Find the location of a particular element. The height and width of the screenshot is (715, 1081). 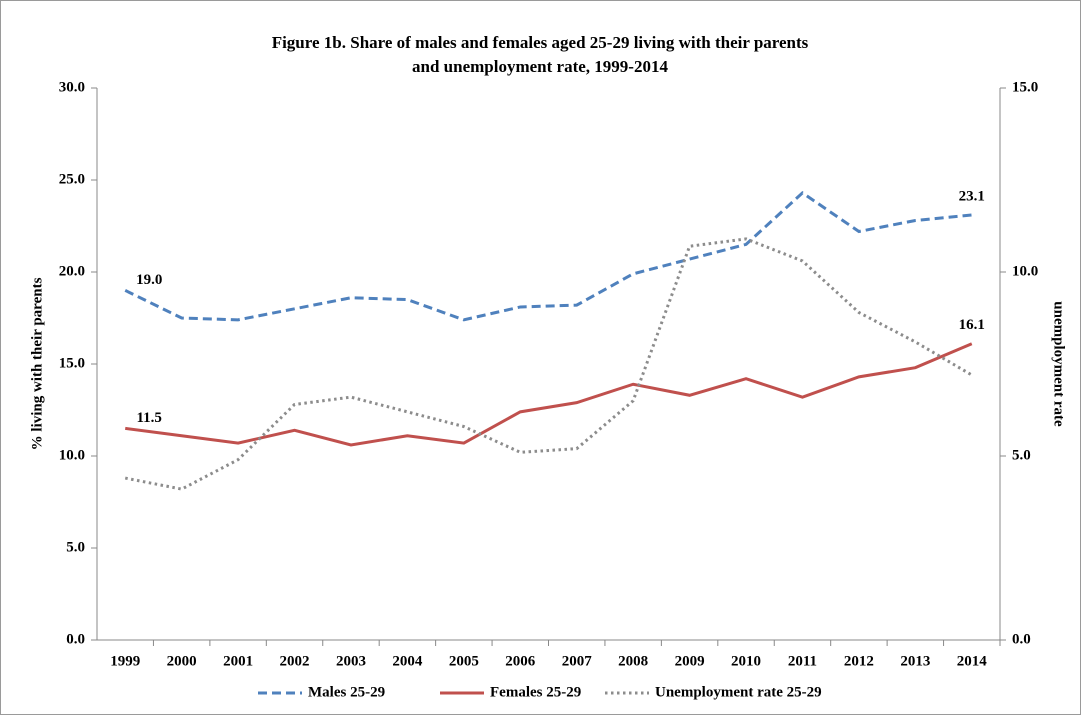

data-label: 11.5 is located at coordinates (149, 418).